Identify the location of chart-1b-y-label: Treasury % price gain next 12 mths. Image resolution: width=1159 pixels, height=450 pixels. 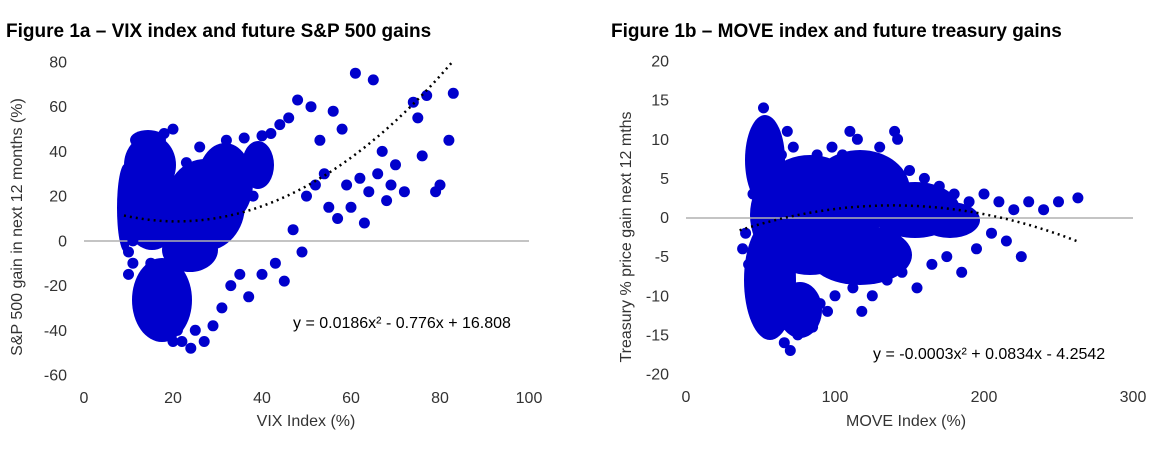
(626, 236).